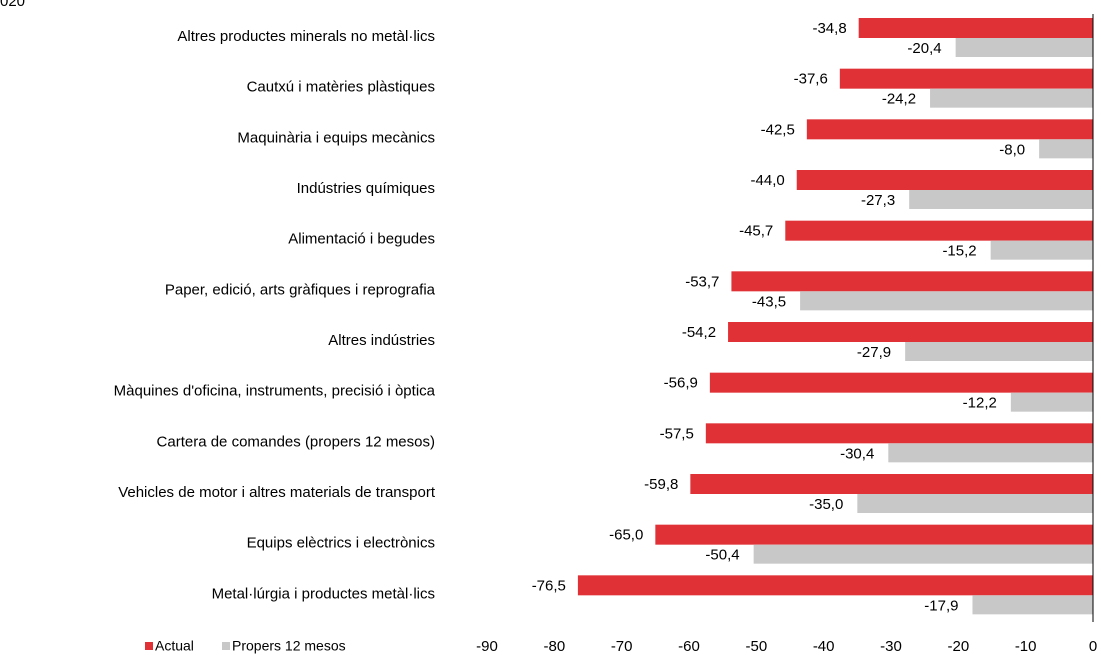  Describe the element at coordinates (289, 646) in the screenshot. I see `legend-label: Propers 12 mesos` at that location.